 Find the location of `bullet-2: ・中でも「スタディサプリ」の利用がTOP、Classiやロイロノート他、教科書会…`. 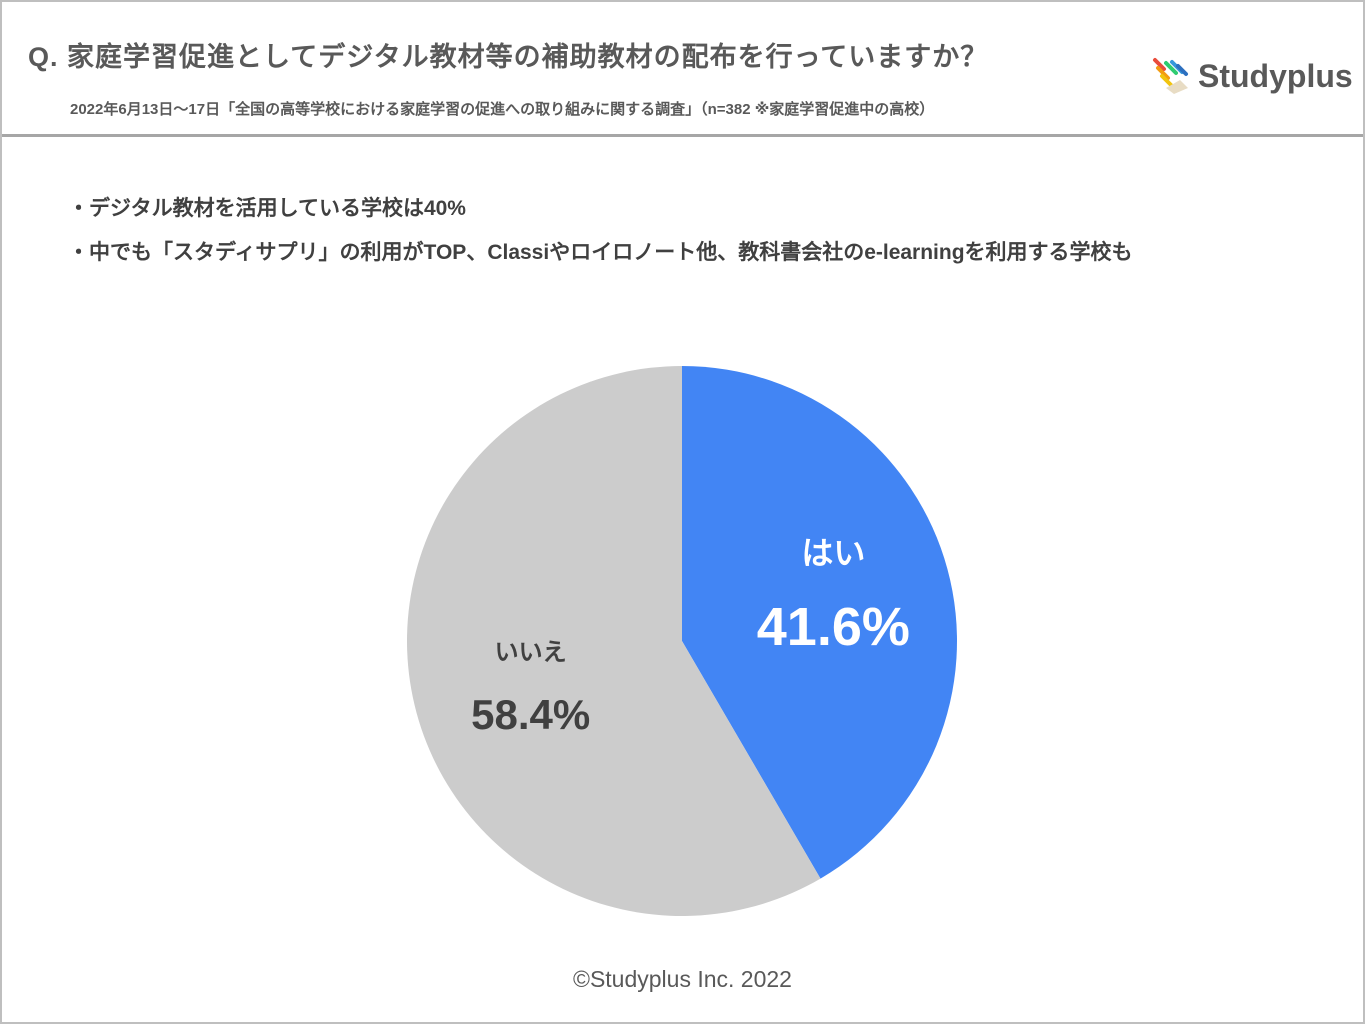

bullet-2: ・中でも「スタディサプリ」の利用がTOP、Classiやロイロノート他、教科書会… is located at coordinates (600, 252).